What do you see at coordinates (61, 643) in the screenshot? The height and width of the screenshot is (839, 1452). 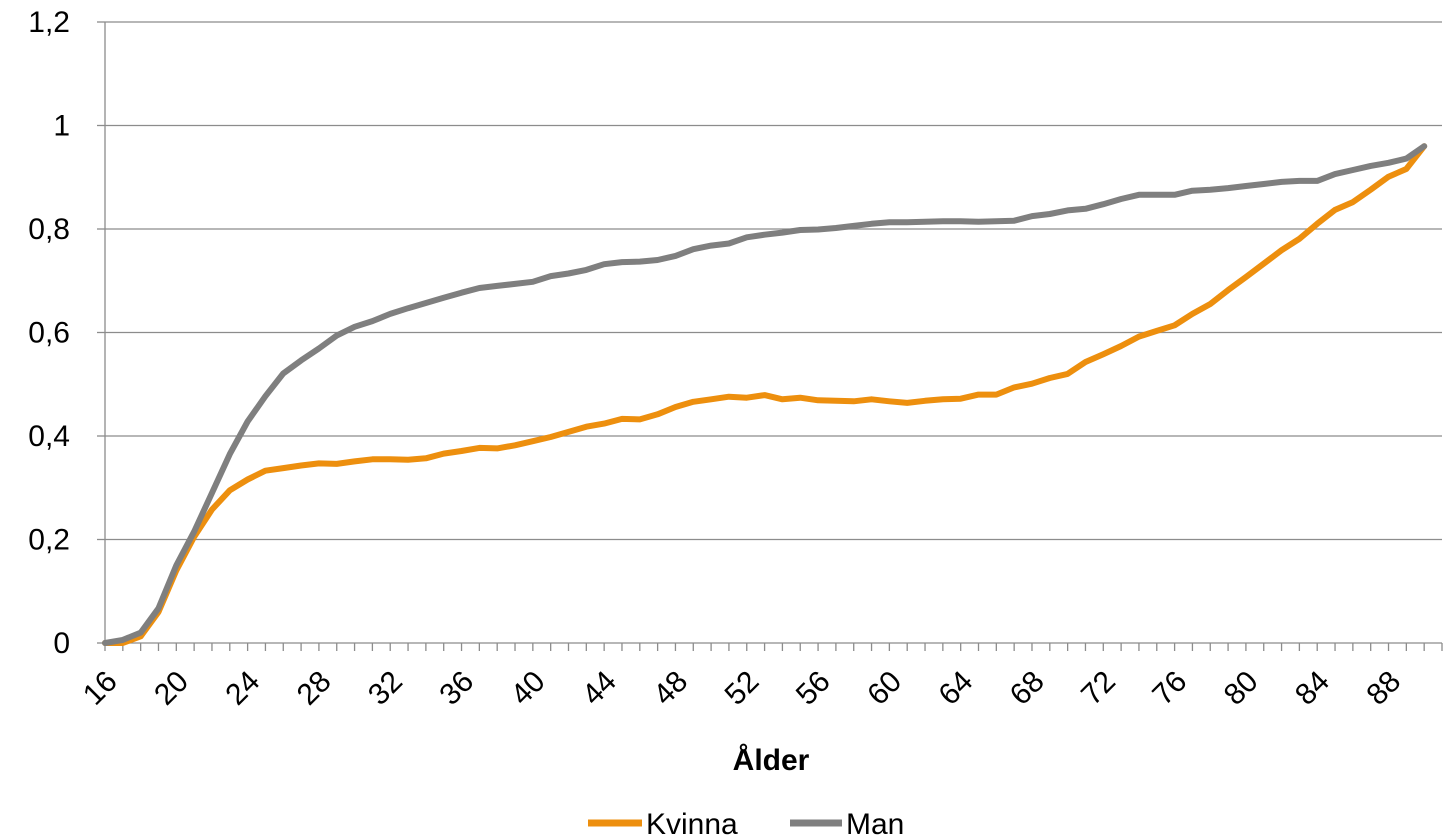 I see `y-tick-label: 0` at bounding box center [61, 643].